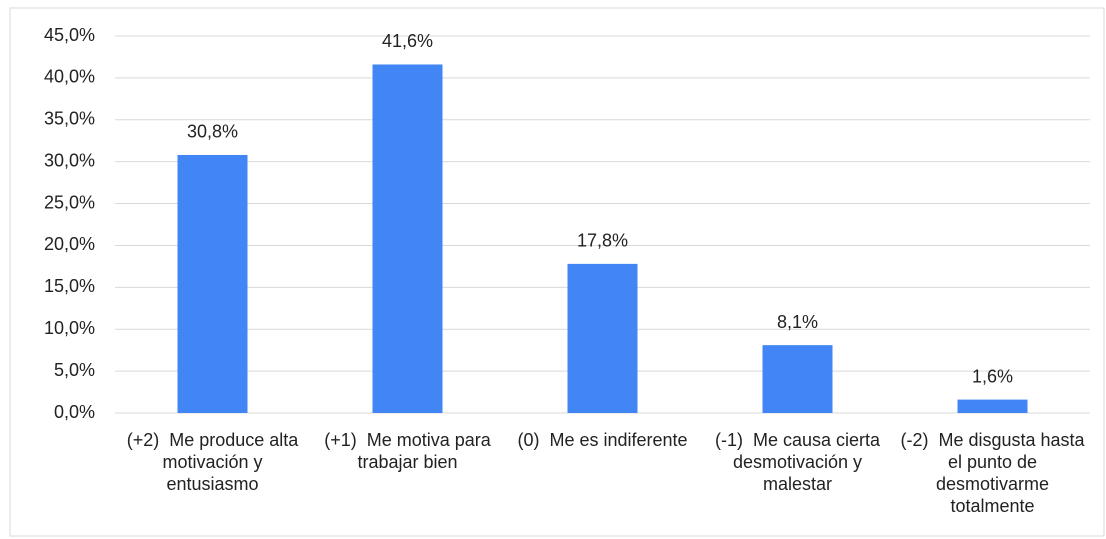 Image resolution: width=1106 pixels, height=539 pixels. What do you see at coordinates (69, 119) in the screenshot?
I see `y-tick-label: 35,0%` at bounding box center [69, 119].